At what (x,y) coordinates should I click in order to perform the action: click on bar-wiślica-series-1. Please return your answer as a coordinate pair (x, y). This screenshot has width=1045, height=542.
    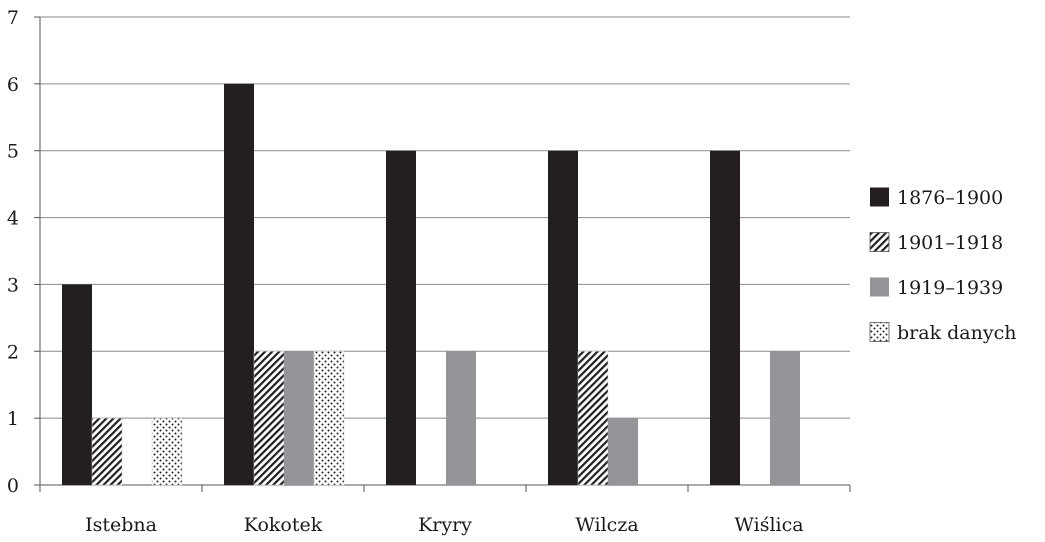
    Looking at the image, I should click on (725, 317).